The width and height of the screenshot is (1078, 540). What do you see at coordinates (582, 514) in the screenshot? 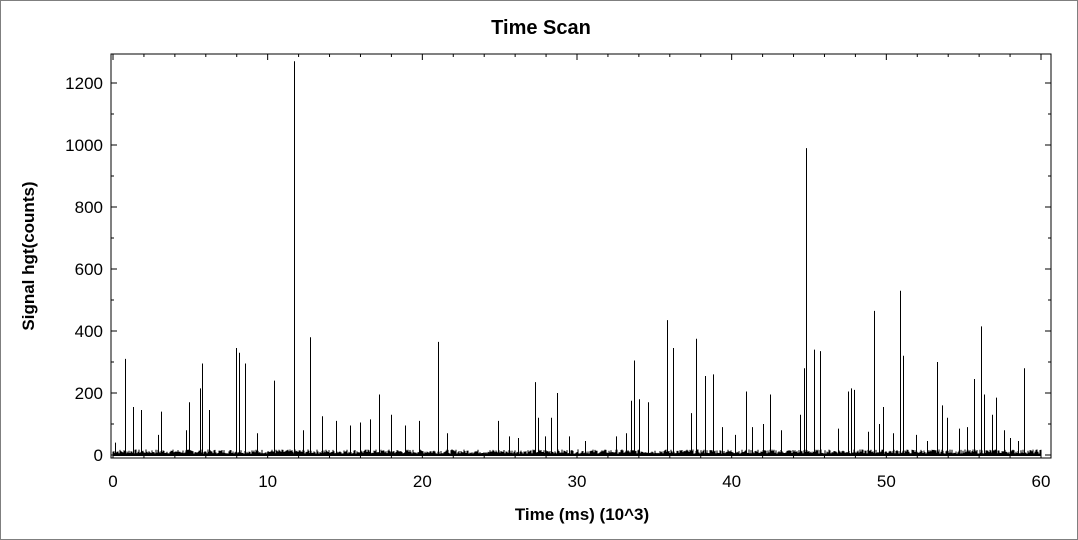
I see `x-axis-label: Time (ms) (10^3)` at bounding box center [582, 514].